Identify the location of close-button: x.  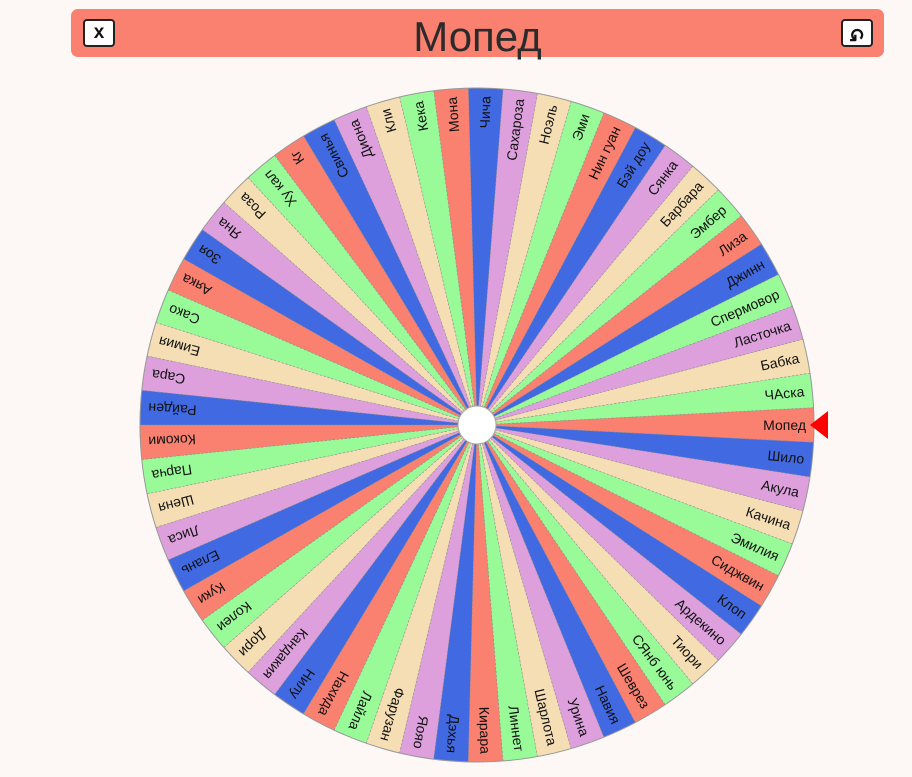
(99, 33).